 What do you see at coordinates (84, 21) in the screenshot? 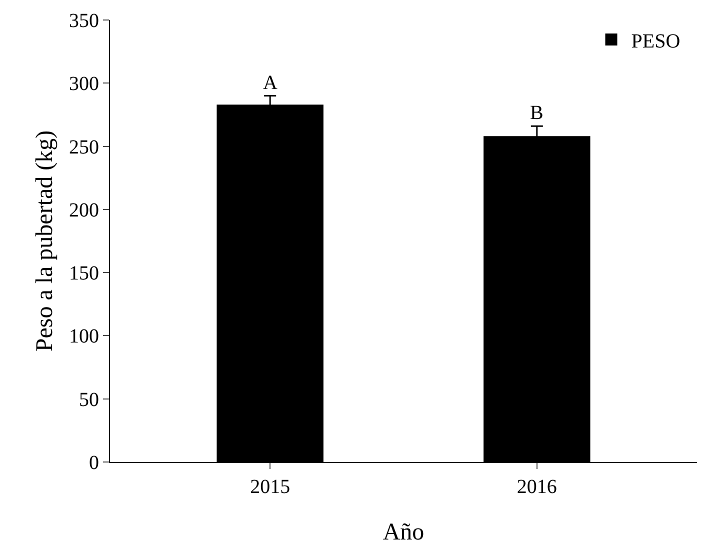
I see `y-tick-label: 350` at bounding box center [84, 21].